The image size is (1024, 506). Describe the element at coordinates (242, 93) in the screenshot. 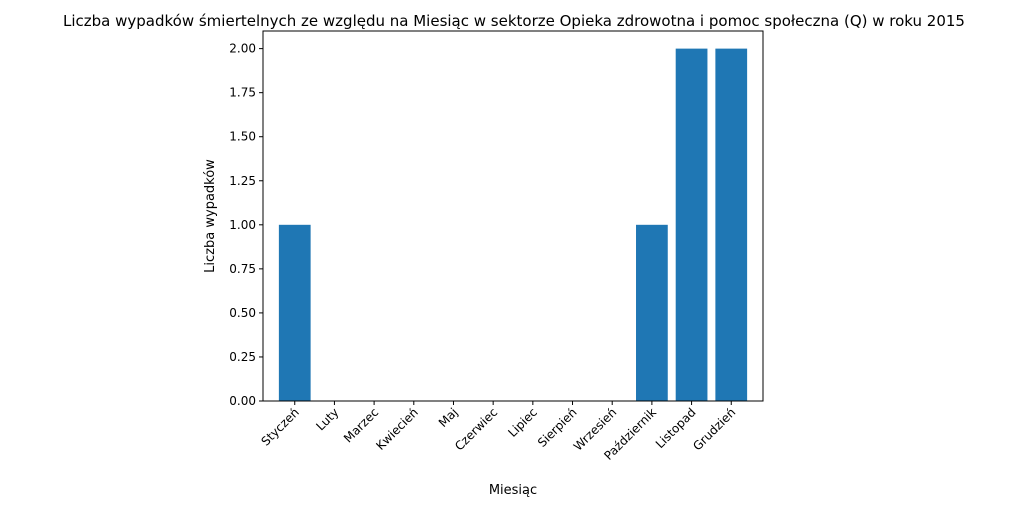

I see `y-tick-label: 1.75` at that location.